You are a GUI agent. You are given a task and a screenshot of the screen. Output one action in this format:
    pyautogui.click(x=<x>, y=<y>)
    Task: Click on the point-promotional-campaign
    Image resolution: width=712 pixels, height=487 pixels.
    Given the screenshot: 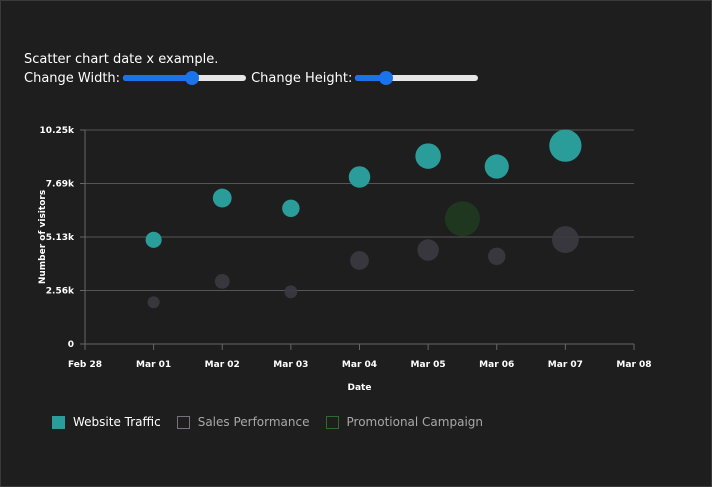 What is the action you would take?
    pyautogui.click(x=462, y=219)
    